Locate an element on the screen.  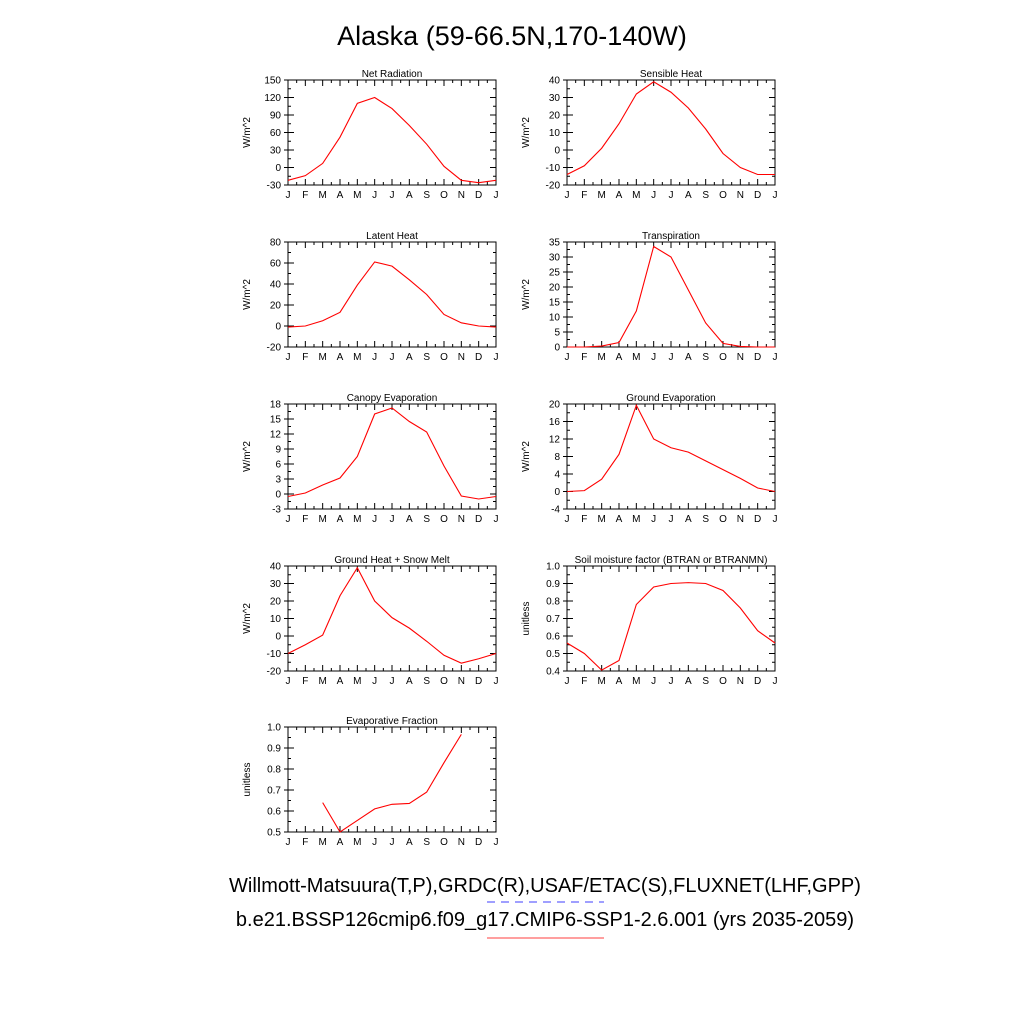
panel-title: Evaporative Fraction is located at coordinates (392, 721).